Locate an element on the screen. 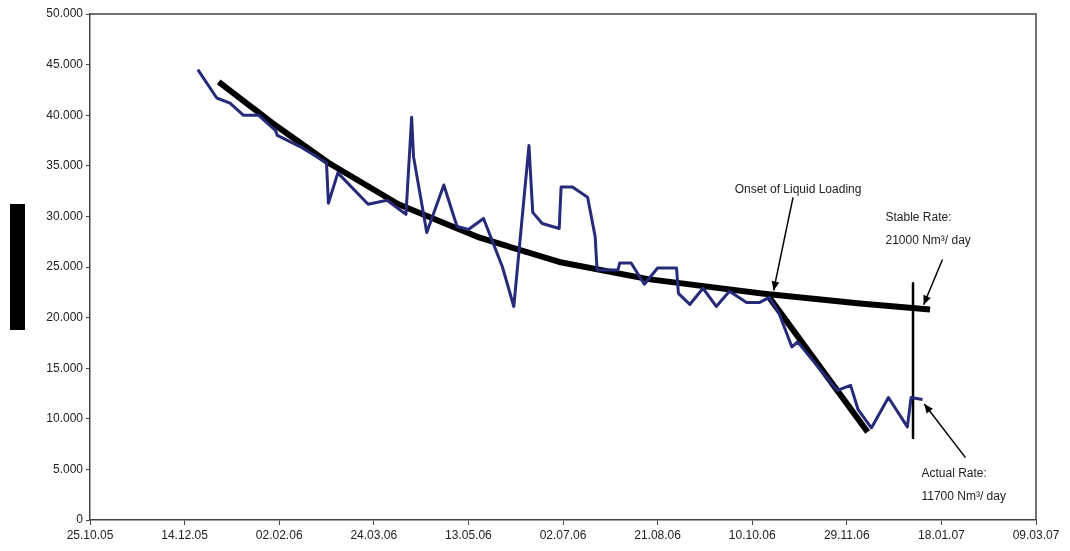  x-tick-label: 14.12.05 is located at coordinates (185, 534).